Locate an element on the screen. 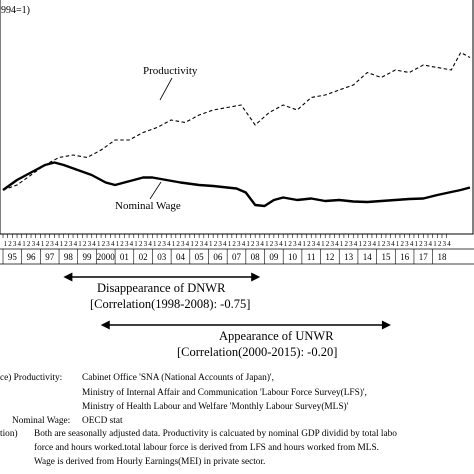 This screenshot has width=474, height=474. year-label: 02 is located at coordinates (143, 257).